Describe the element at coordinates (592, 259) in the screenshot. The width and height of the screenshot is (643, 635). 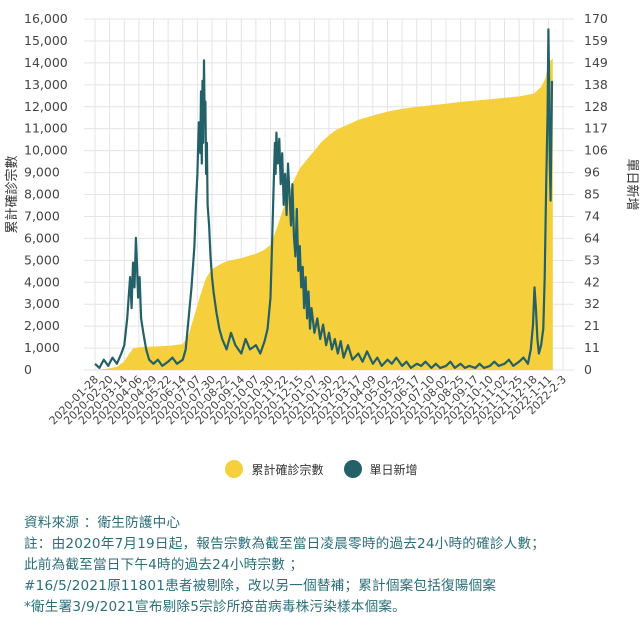
I see `right-tick-label: 53` at that location.